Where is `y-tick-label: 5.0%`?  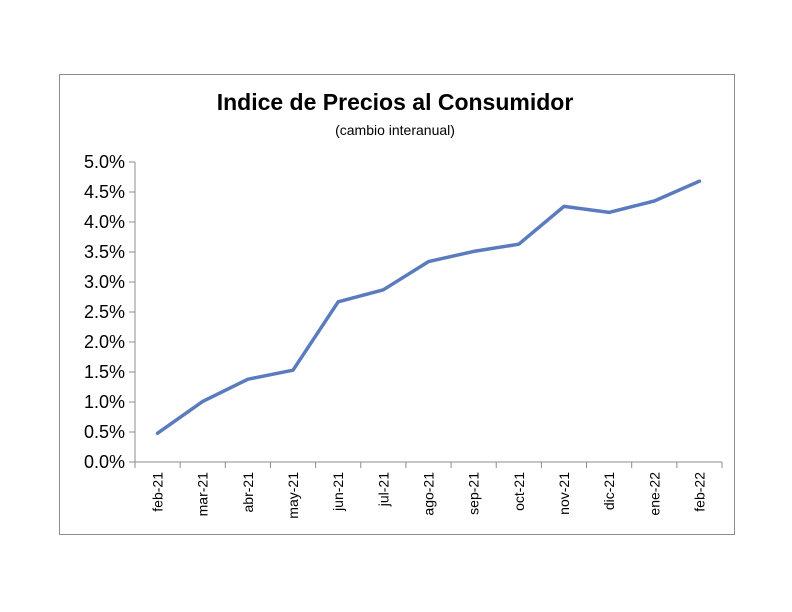
y-tick-label: 5.0% is located at coordinates (104, 162).